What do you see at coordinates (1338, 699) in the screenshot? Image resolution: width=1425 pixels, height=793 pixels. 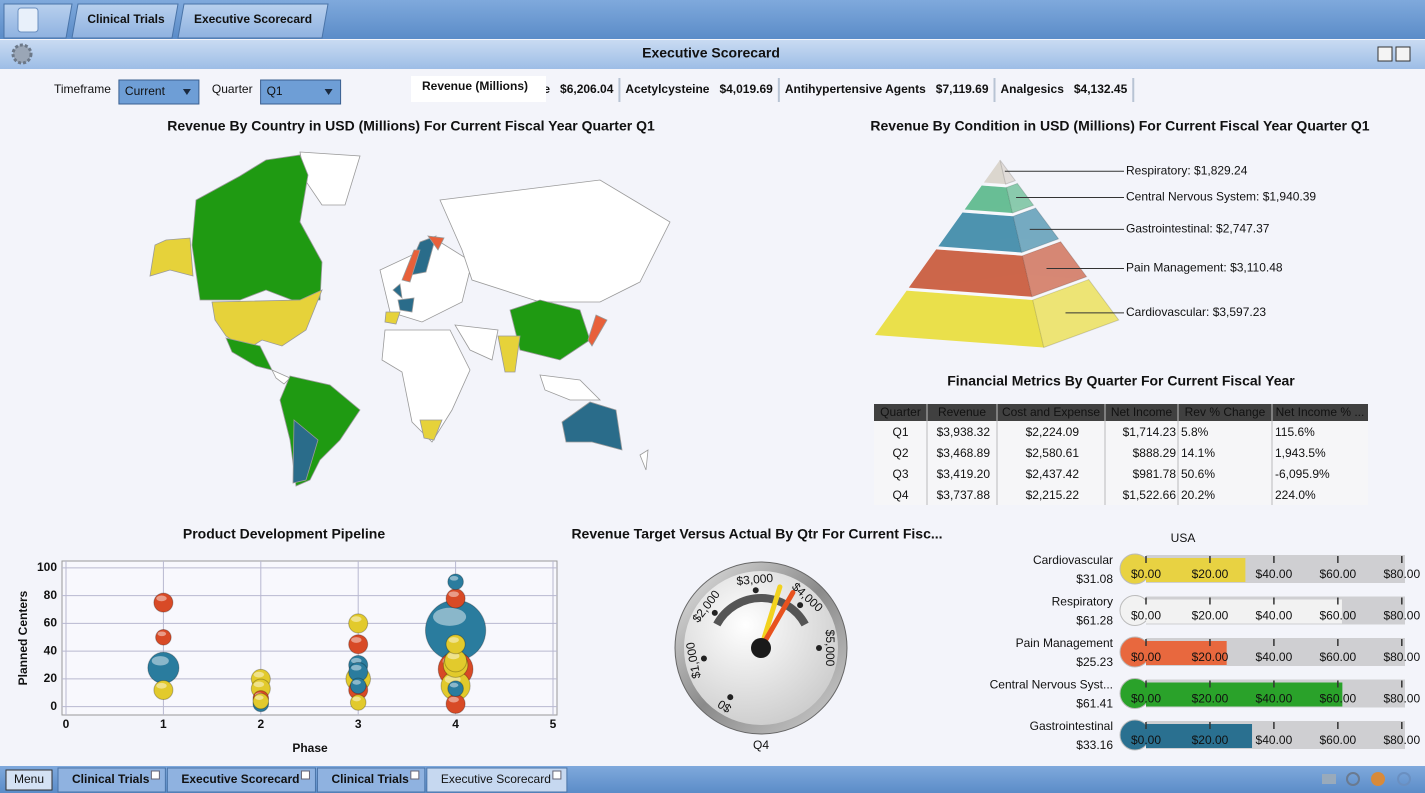 I see `bullet-tick-label: $60.00` at bounding box center [1338, 699].